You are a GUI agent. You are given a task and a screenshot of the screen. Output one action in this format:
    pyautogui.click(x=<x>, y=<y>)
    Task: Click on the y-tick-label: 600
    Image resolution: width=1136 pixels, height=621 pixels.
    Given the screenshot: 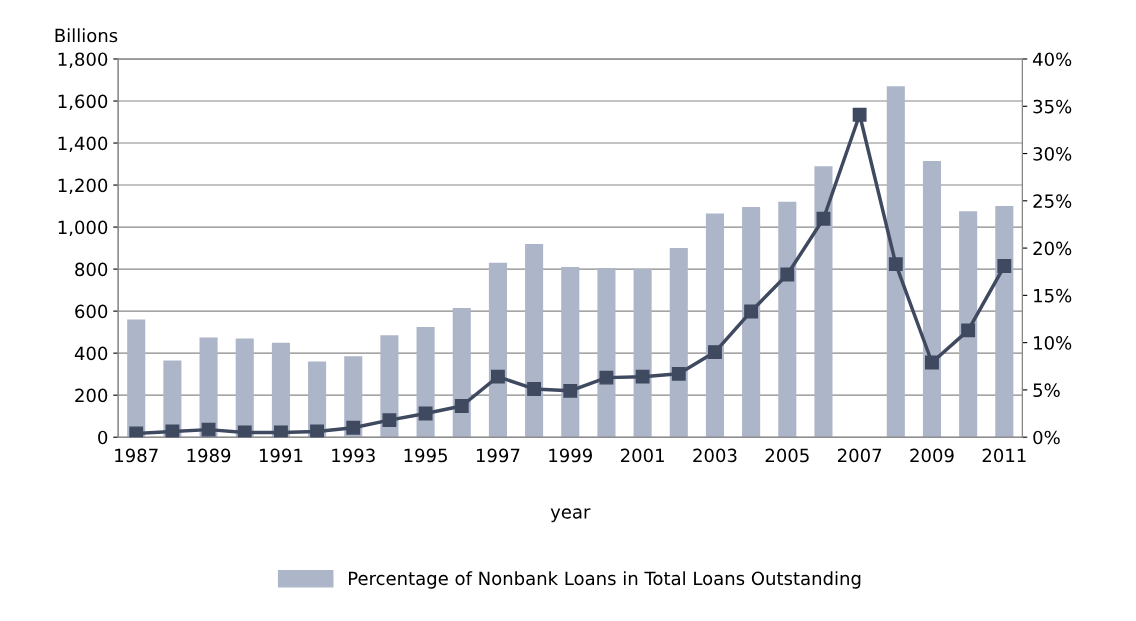 What is the action you would take?
    pyautogui.click(x=91, y=311)
    